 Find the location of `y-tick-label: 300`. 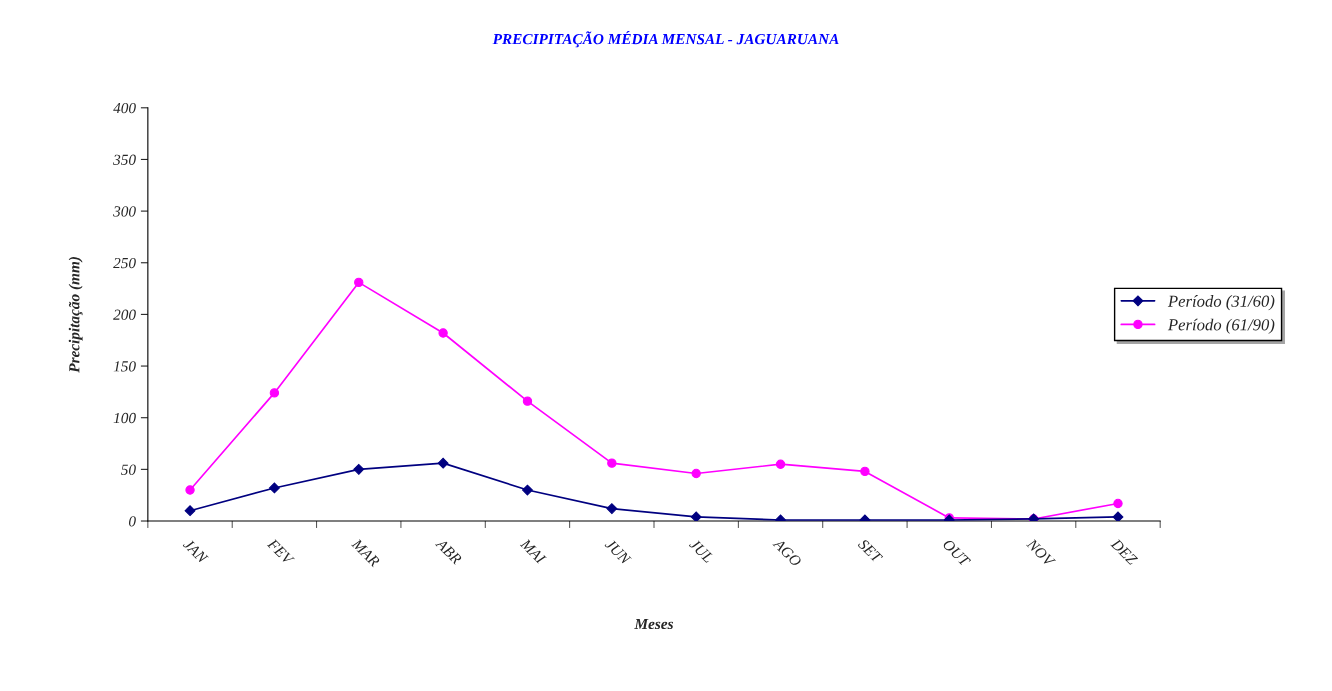

y-tick-label: 300 is located at coordinates (124, 211).